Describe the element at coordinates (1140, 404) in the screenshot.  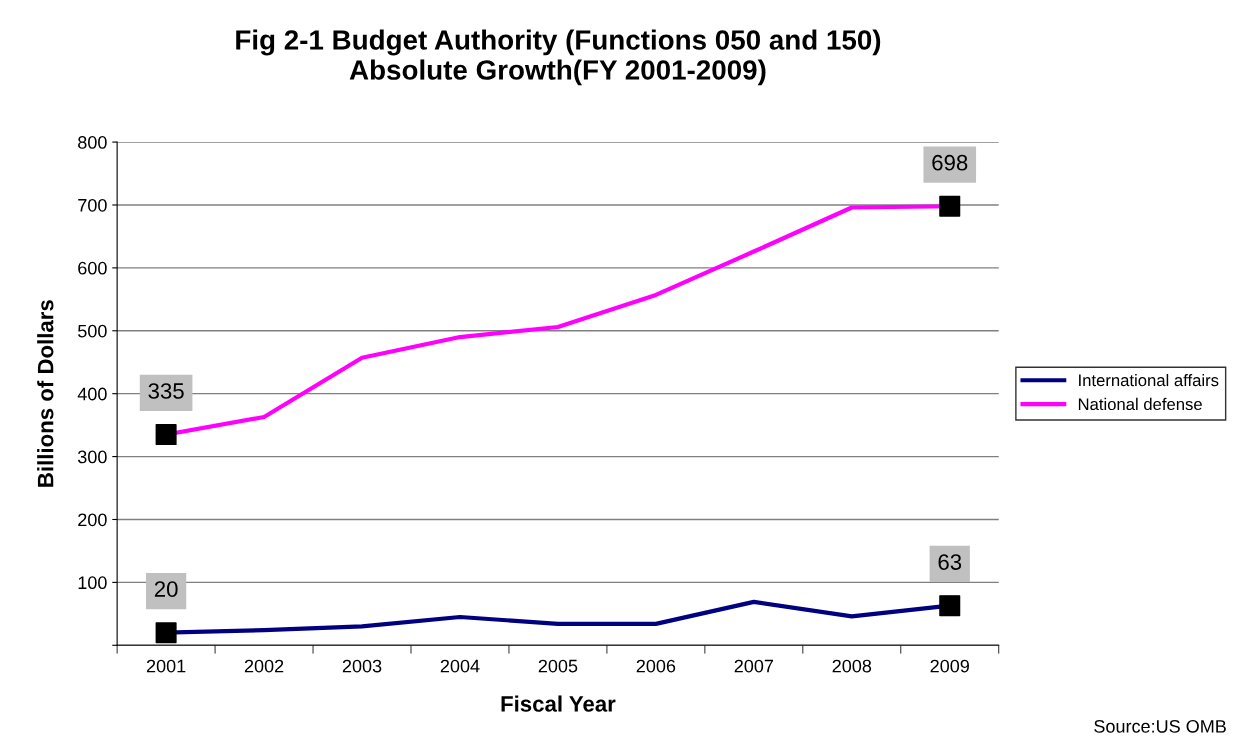
I see `legend-label: National defense` at that location.